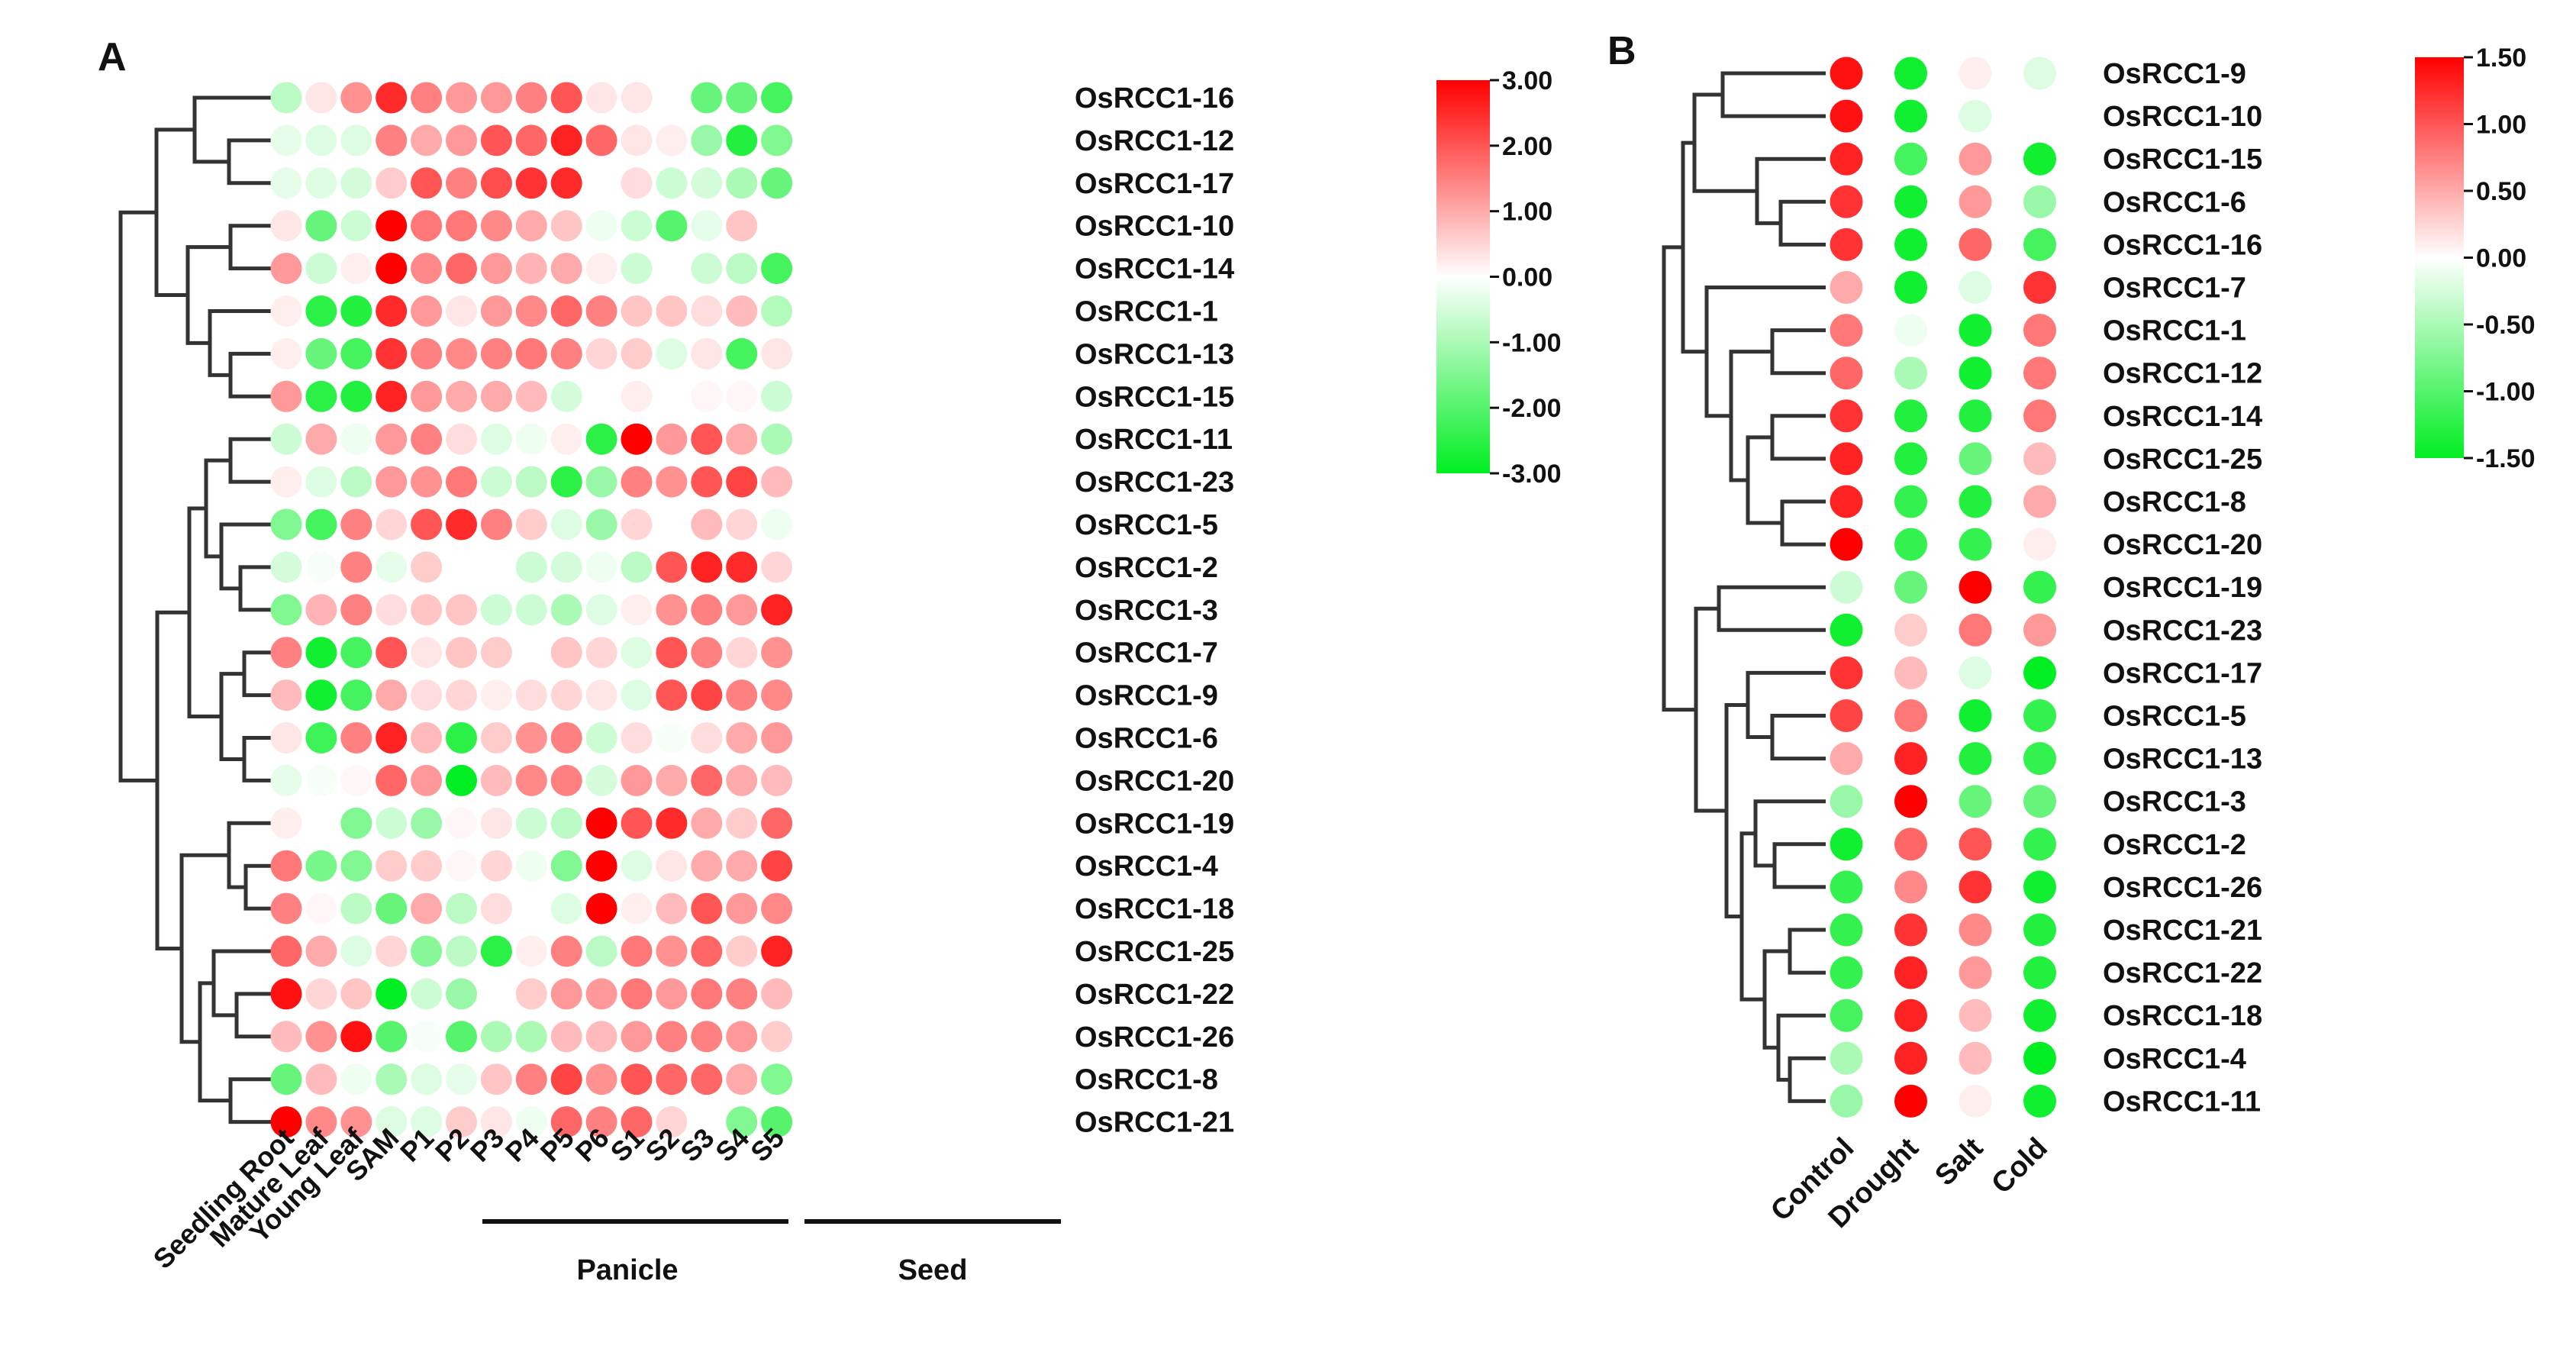 This screenshot has height=1352, width=2576. I want to click on legend-tick-label: 1.00, so click(1527, 212).